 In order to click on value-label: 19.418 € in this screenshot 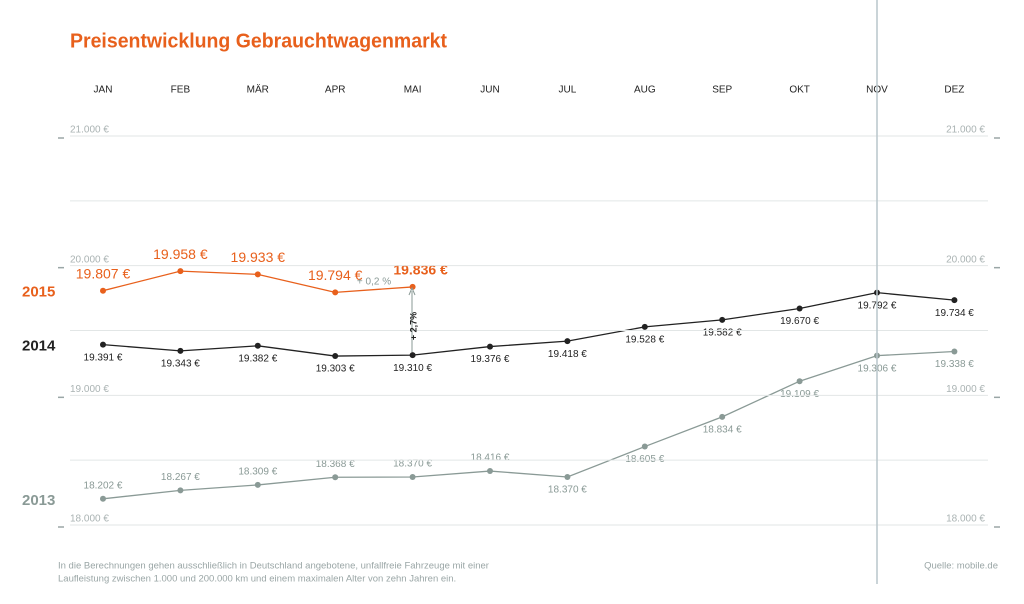, I will do `click(567, 354)`.